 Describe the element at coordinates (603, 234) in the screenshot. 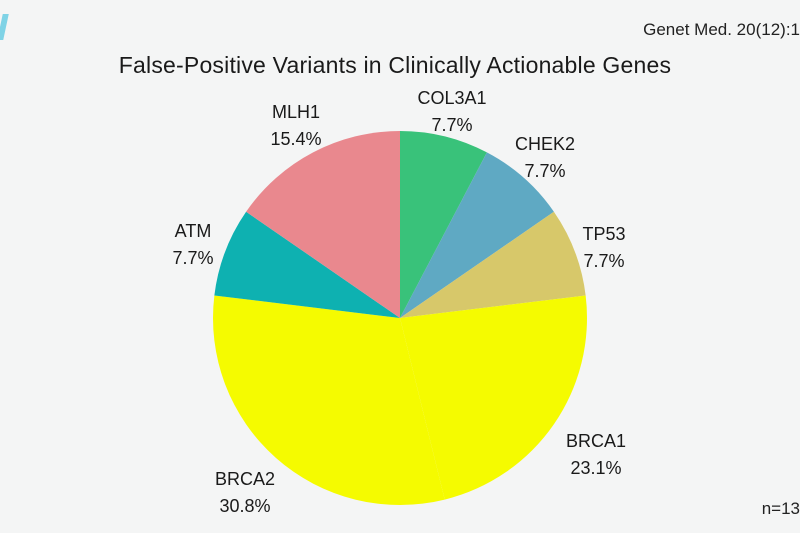

I see `slice-label-tp53: TP53` at that location.